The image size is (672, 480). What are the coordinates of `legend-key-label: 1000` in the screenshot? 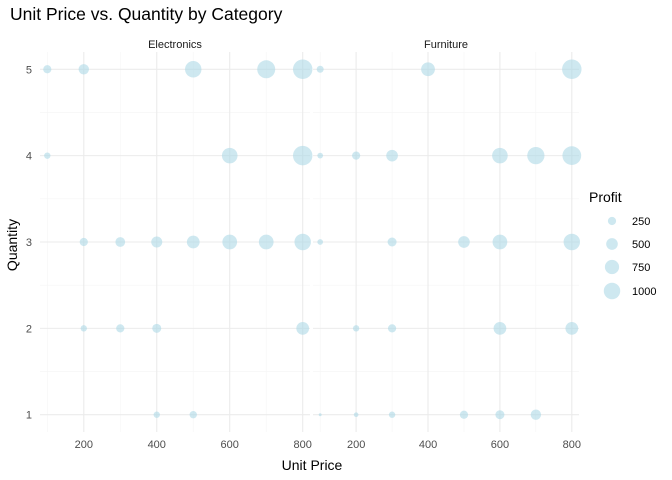 It's located at (644, 292).